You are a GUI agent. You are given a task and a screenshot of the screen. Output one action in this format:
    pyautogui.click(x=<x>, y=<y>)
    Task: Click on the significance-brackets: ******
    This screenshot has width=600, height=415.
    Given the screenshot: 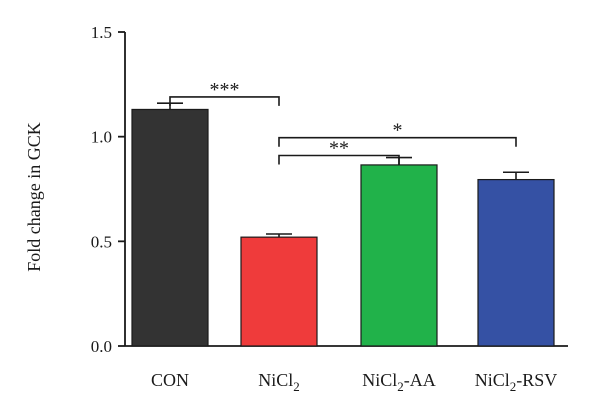 What is the action you would take?
    pyautogui.click(x=343, y=122)
    